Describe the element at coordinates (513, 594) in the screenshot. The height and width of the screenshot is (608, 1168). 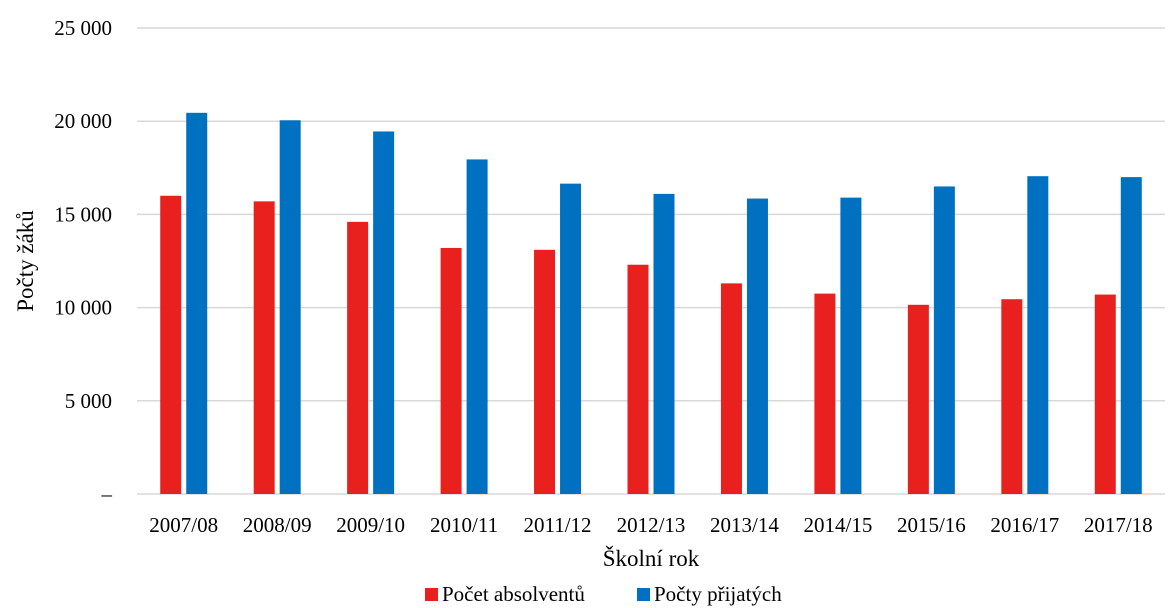
I see `legend-label: Počet absolventů` at that location.